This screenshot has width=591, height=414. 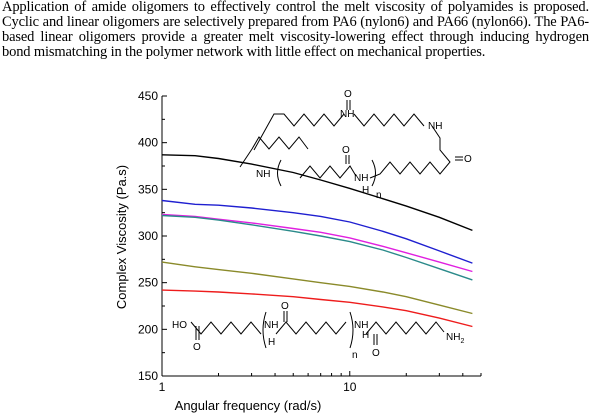 What do you see at coordinates (148, 329) in the screenshot?
I see `y-tick-label: 200` at bounding box center [148, 329].